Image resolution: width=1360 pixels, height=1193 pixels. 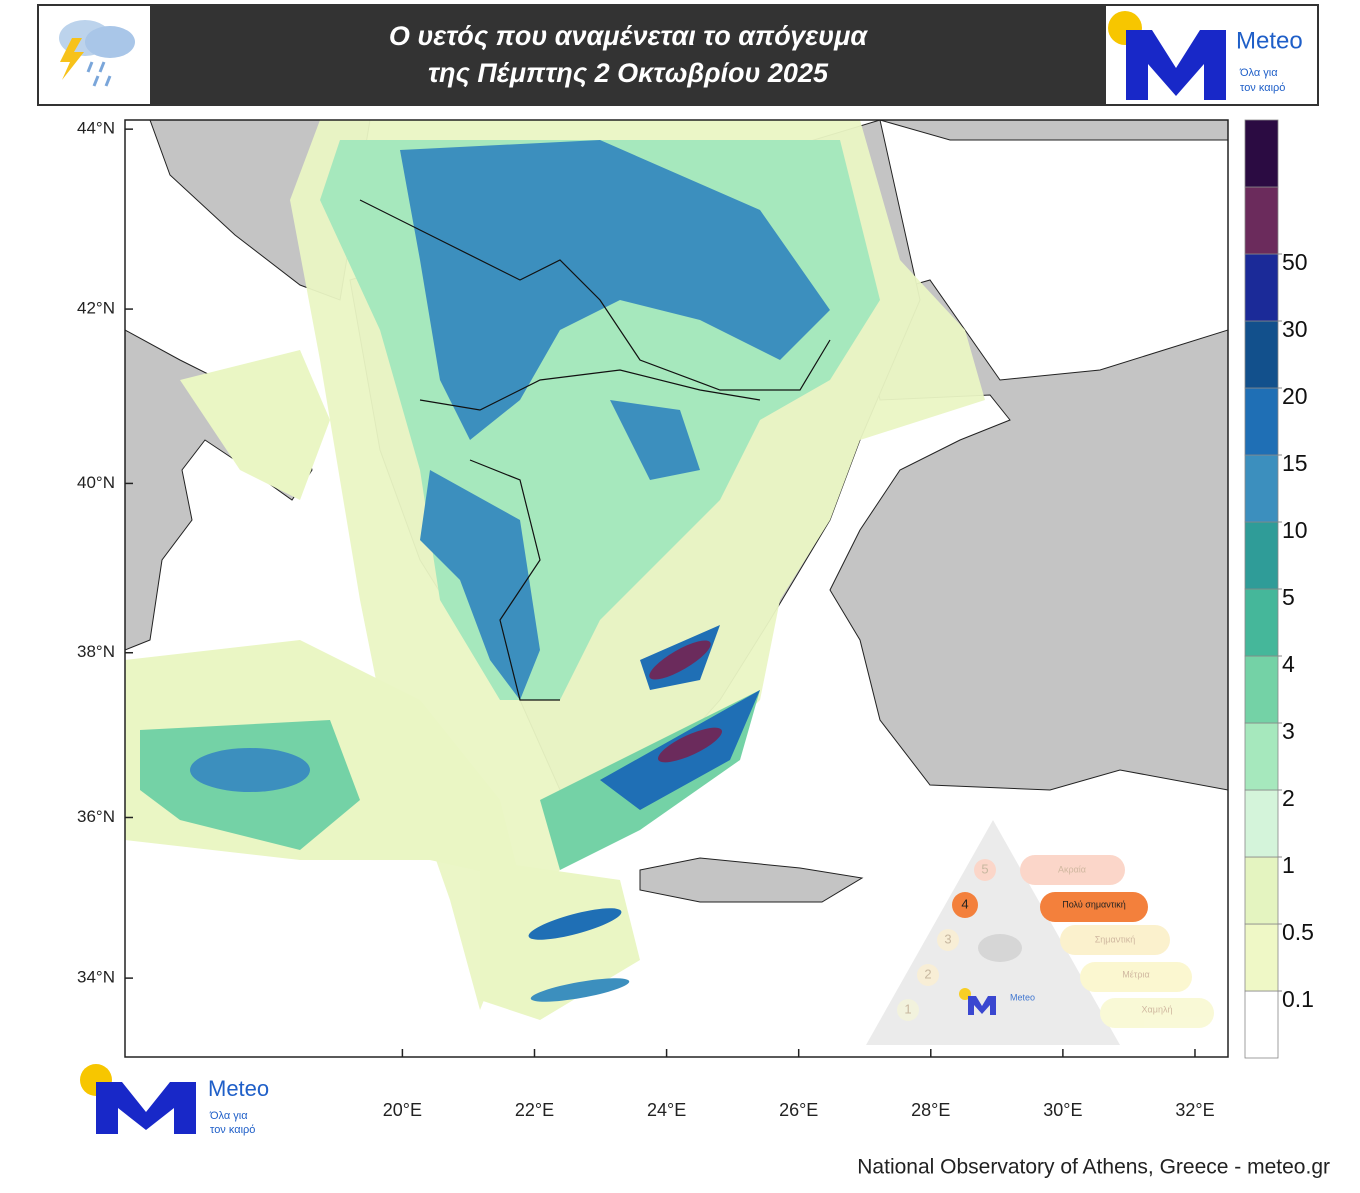 What do you see at coordinates (1295, 463) in the screenshot?
I see `colorbar-label: 15` at bounding box center [1295, 463].